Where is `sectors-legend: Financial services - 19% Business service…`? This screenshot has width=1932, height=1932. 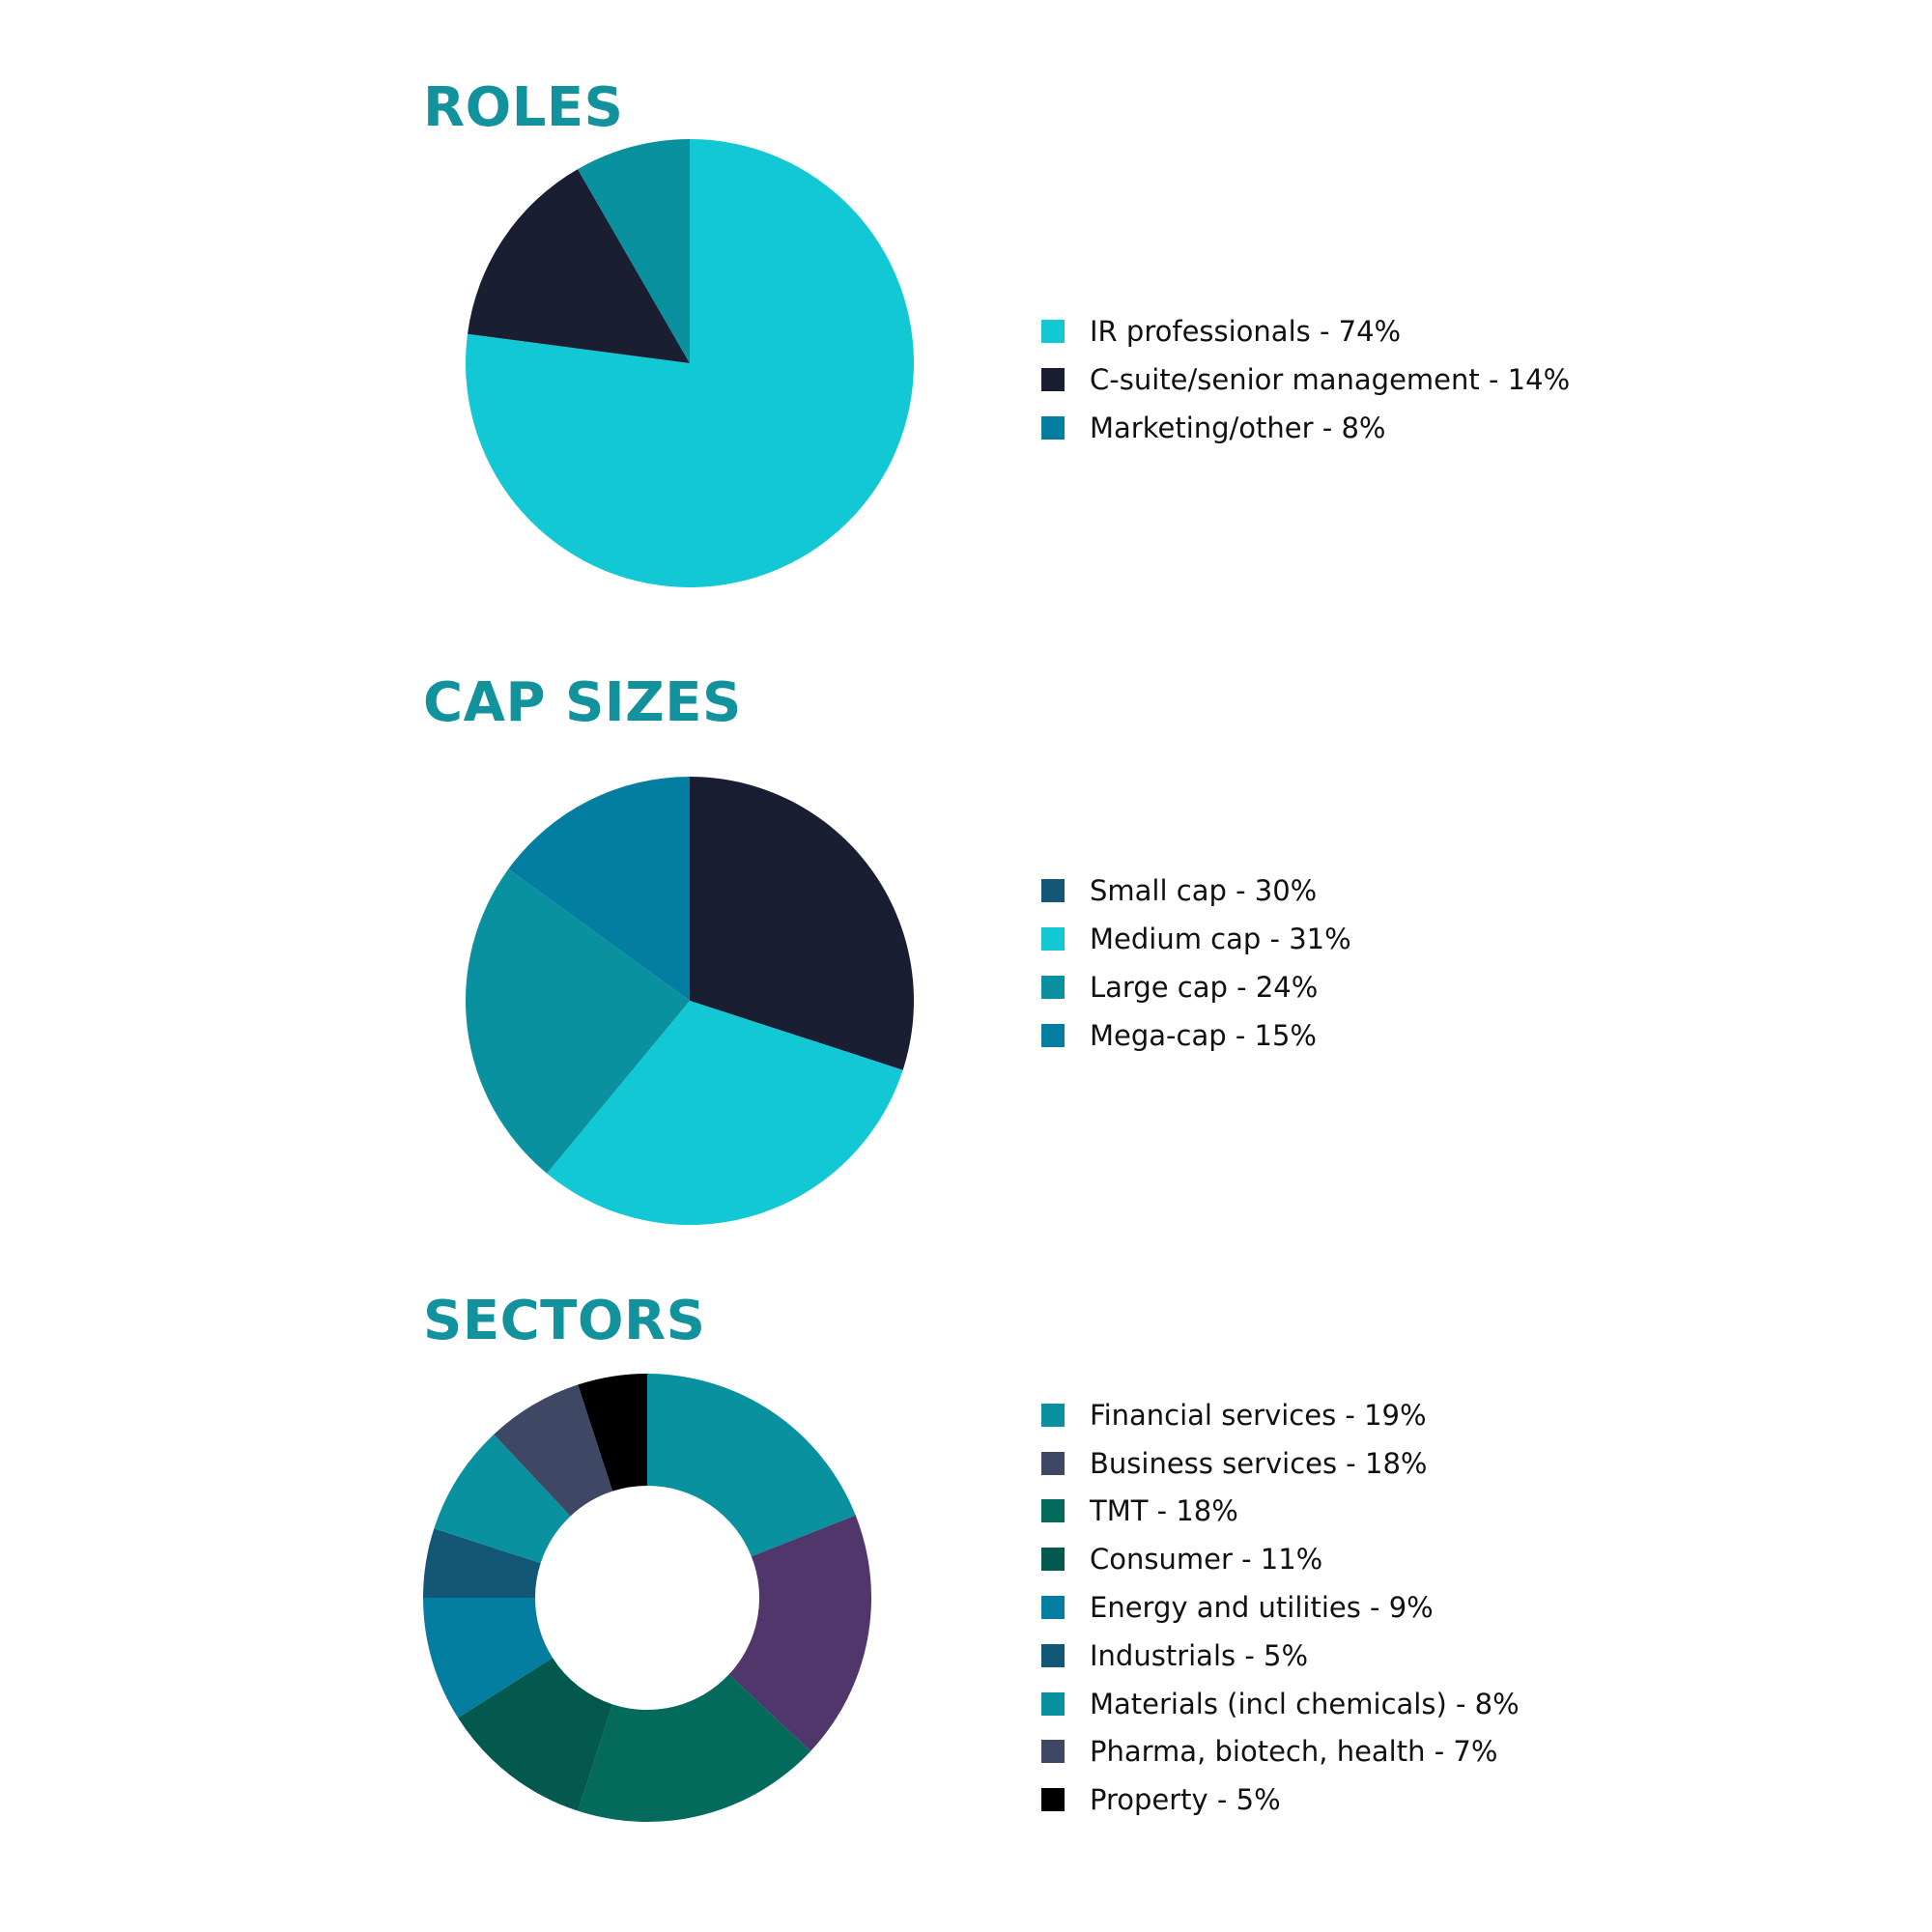 sectors-legend: Financial services - 19% Business service… is located at coordinates (1280, 1607).